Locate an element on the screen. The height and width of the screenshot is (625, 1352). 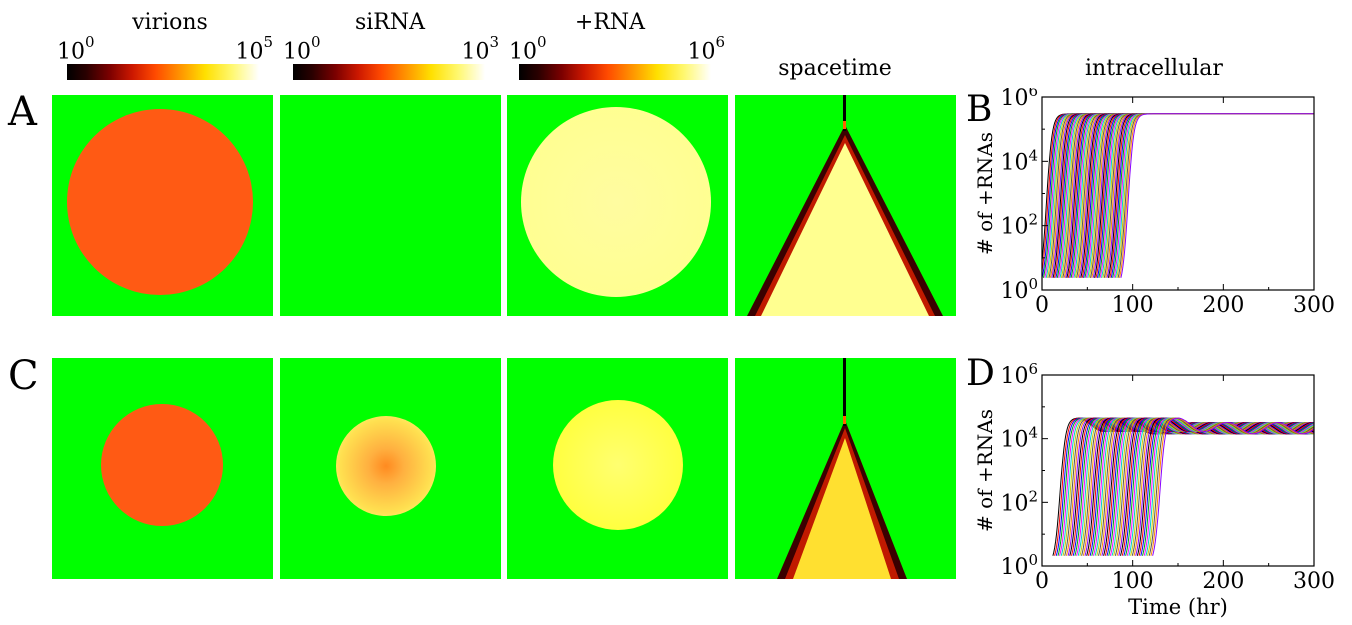
colorbar-sirna-gradient is located at coordinates (389, 72).